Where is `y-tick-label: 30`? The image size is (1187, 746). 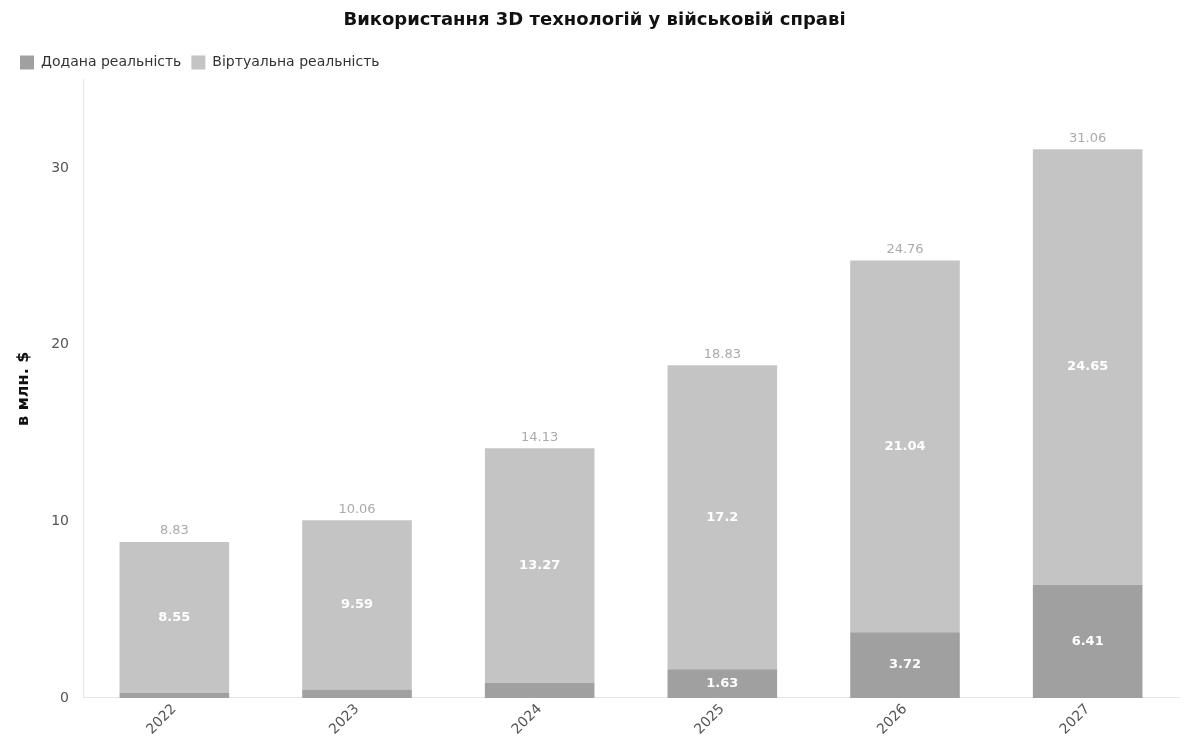 y-tick-label: 30 is located at coordinates (60, 166).